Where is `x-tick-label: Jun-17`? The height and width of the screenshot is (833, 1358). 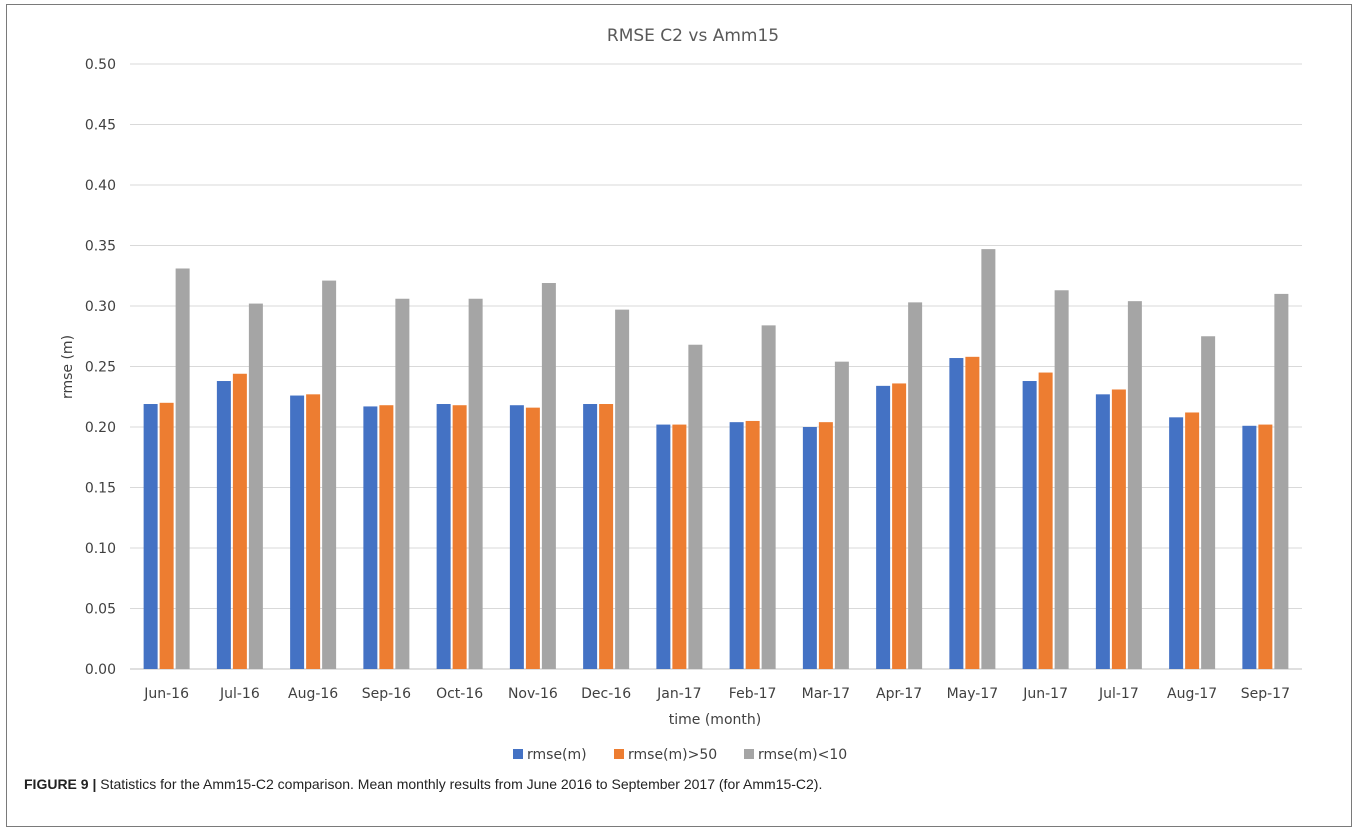 x-tick-label: Jun-17 is located at coordinates (1045, 694).